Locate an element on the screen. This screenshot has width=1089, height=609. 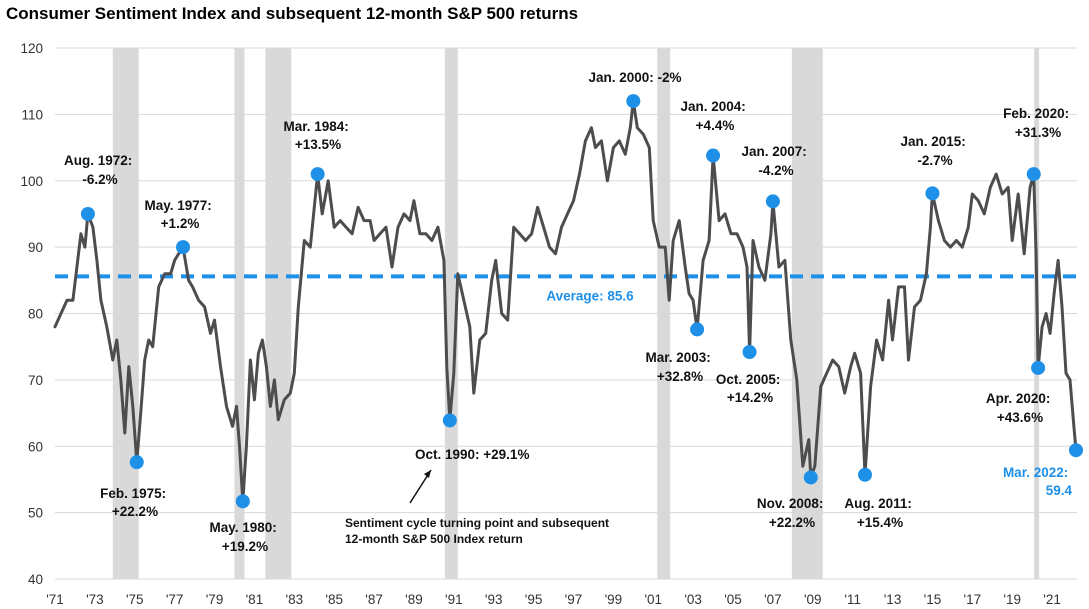
label-jan-2015: Jan. 2015: -2.7% is located at coordinates (934, 151).